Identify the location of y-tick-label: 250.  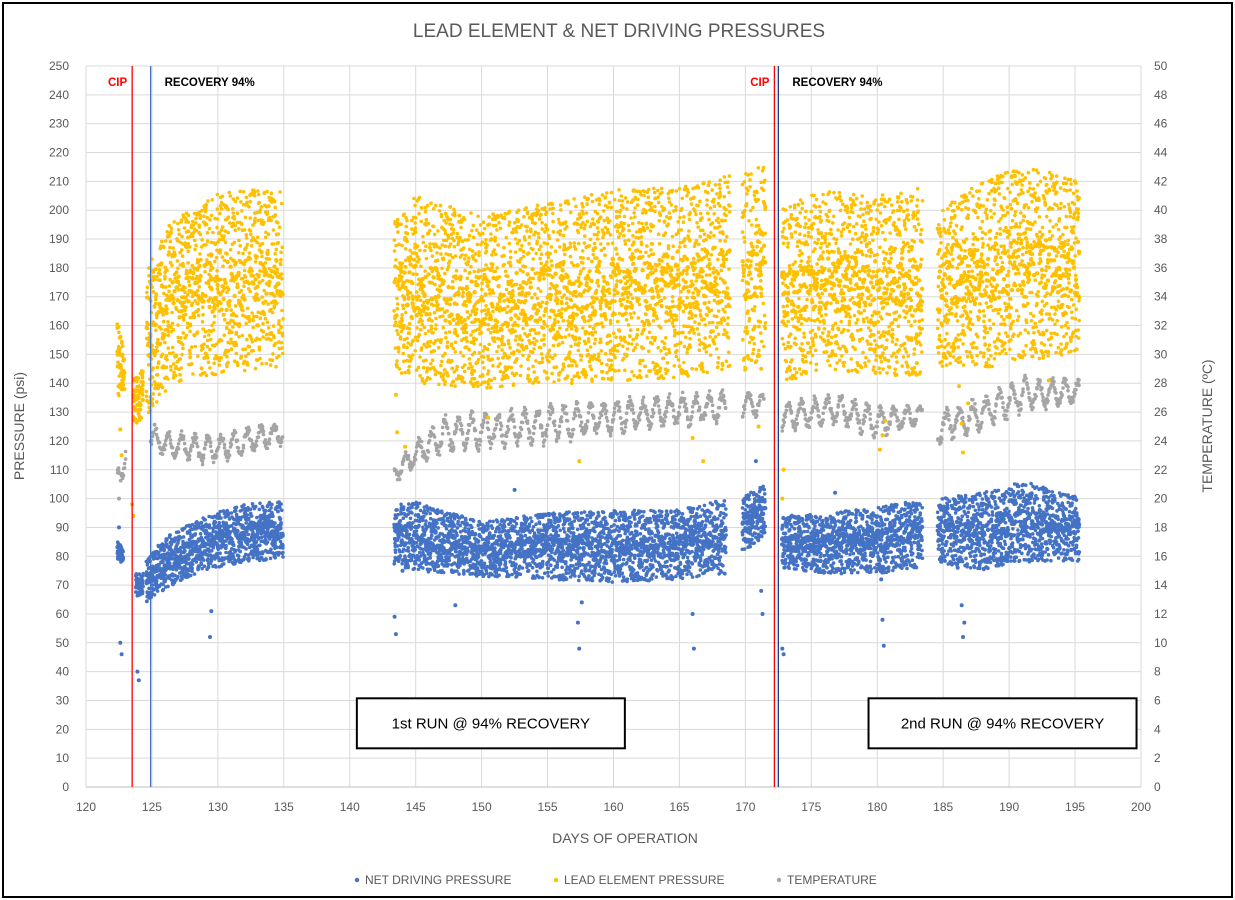
(59, 66).